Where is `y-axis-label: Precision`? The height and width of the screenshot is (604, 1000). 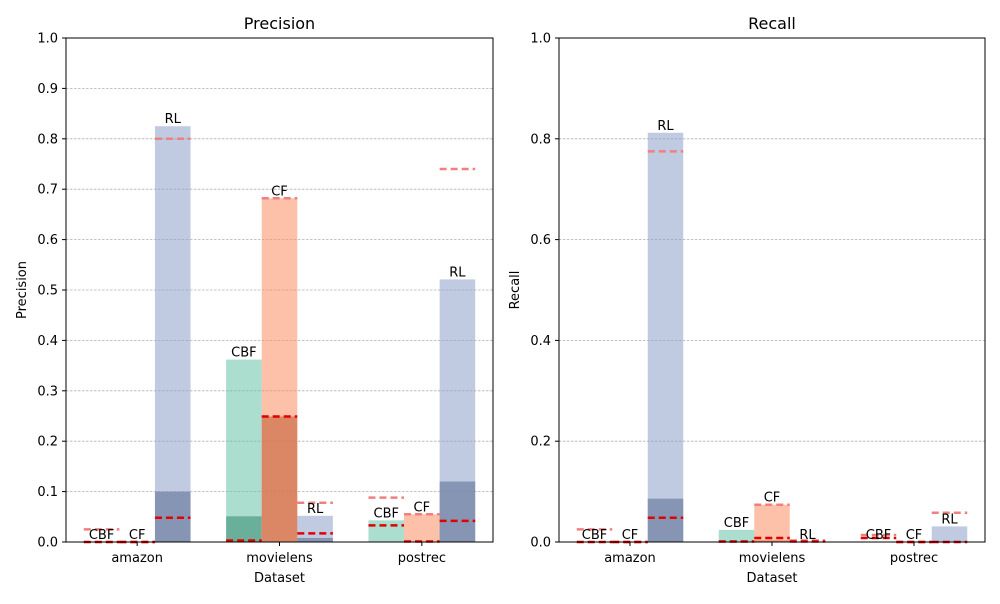
y-axis-label: Precision is located at coordinates (22, 290).